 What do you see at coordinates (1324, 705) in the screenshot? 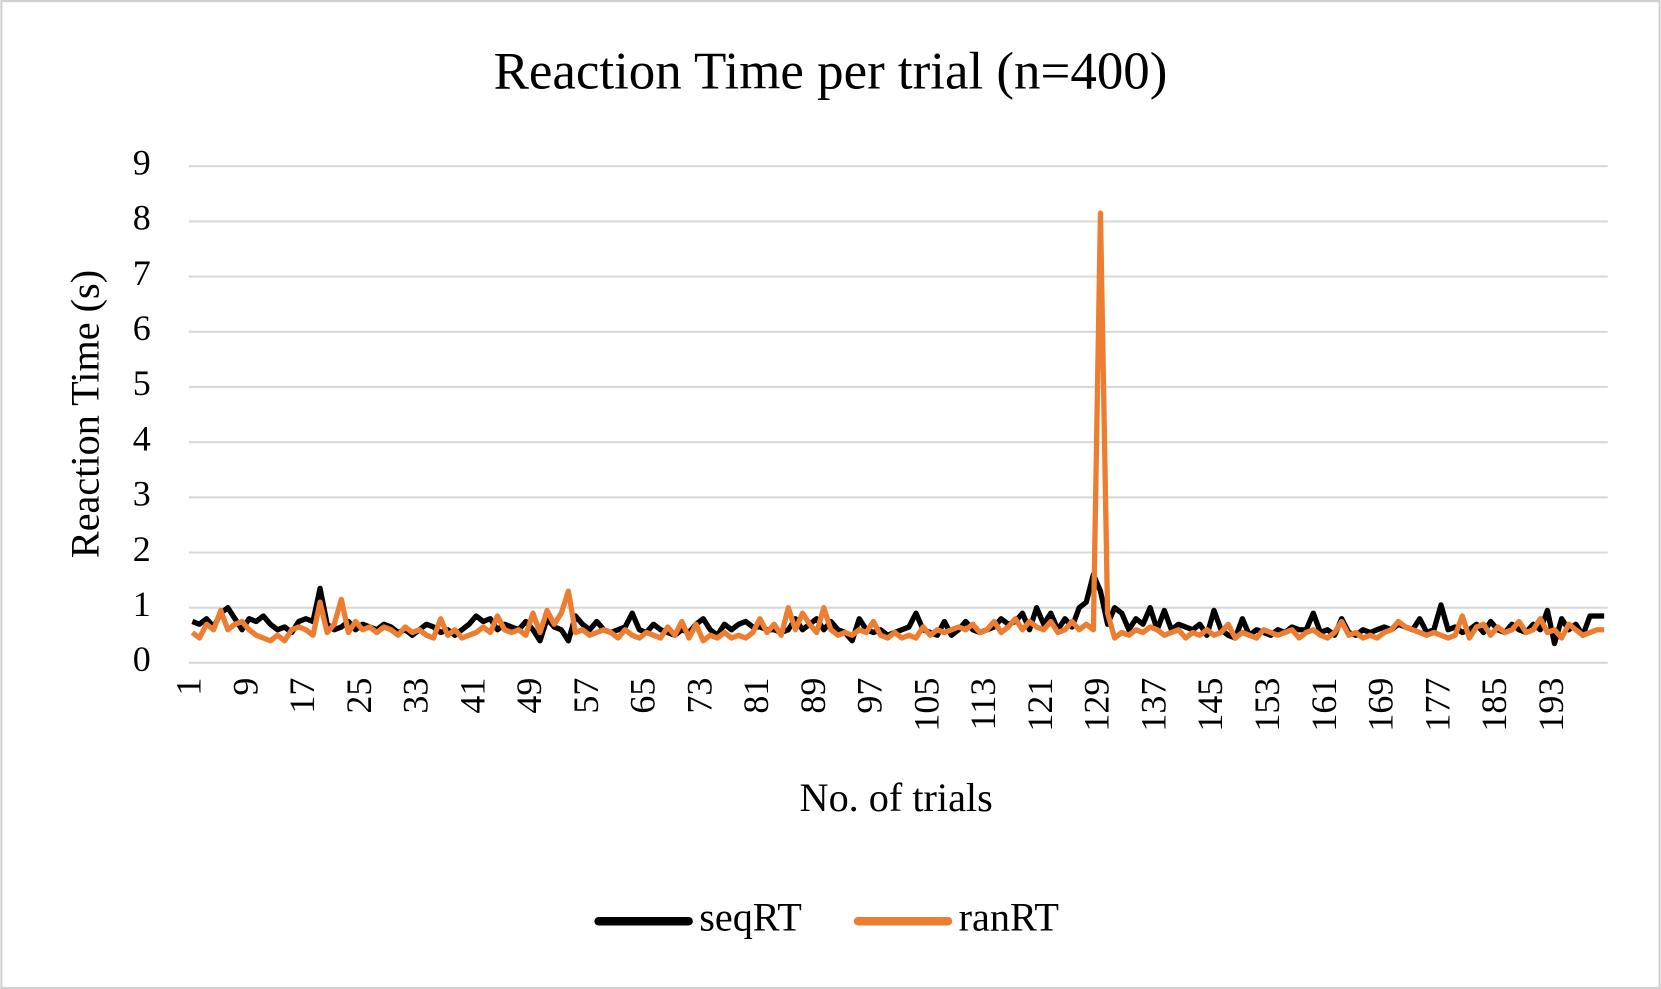
I see `x-tick-label: 161` at bounding box center [1324, 705].